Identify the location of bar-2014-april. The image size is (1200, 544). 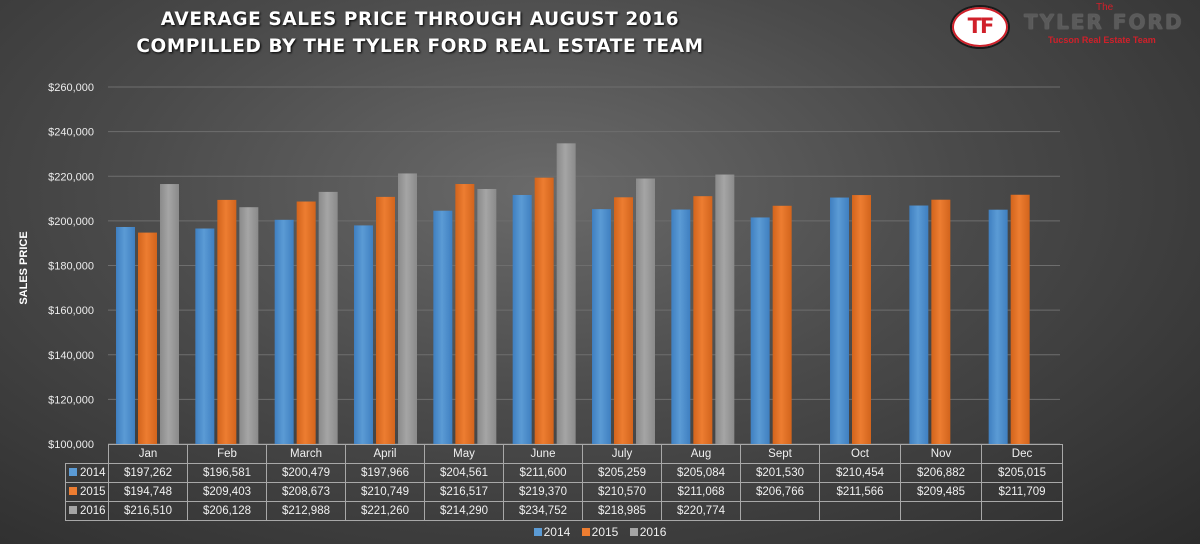
(363, 334).